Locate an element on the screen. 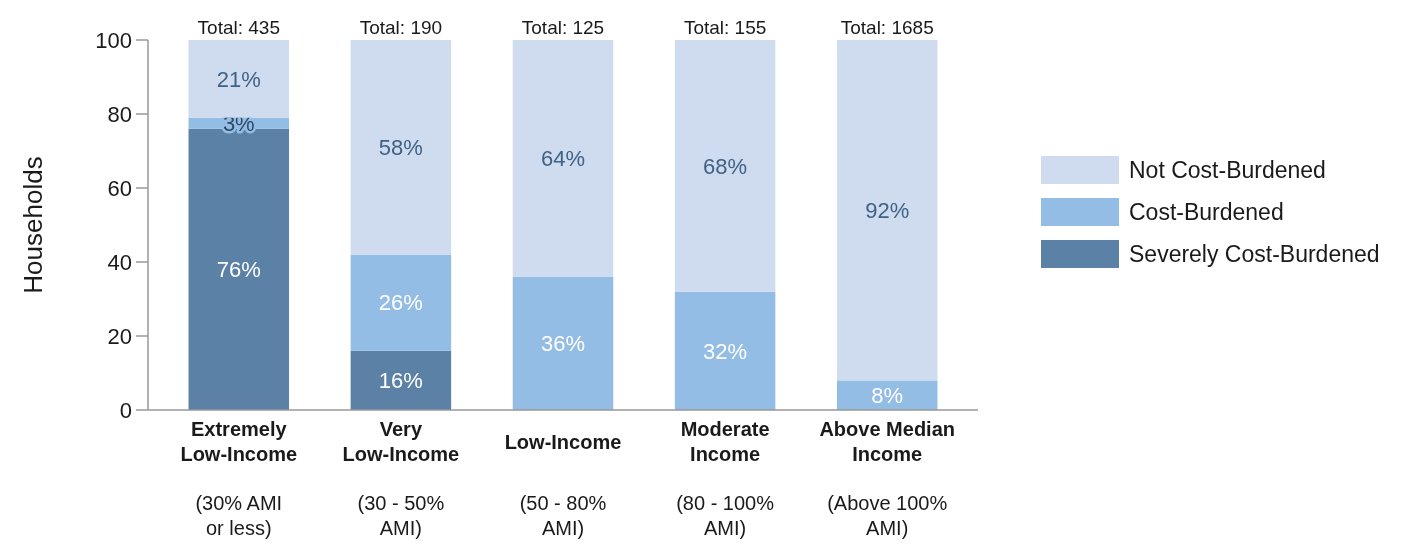  annotation: Total: 155 is located at coordinates (725, 27).